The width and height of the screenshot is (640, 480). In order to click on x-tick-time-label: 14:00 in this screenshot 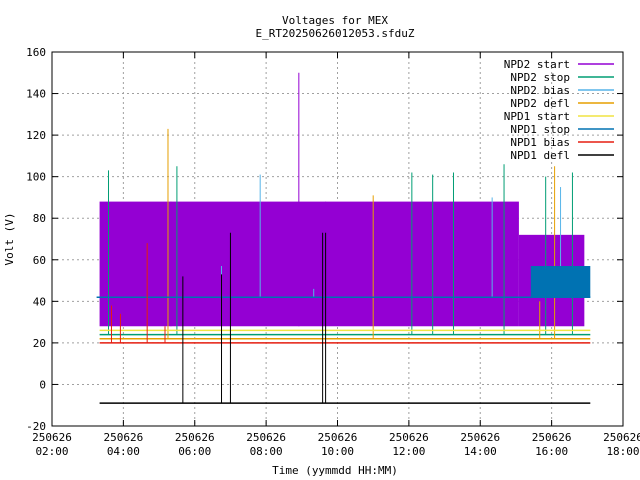, I will do `click(480, 451)`.